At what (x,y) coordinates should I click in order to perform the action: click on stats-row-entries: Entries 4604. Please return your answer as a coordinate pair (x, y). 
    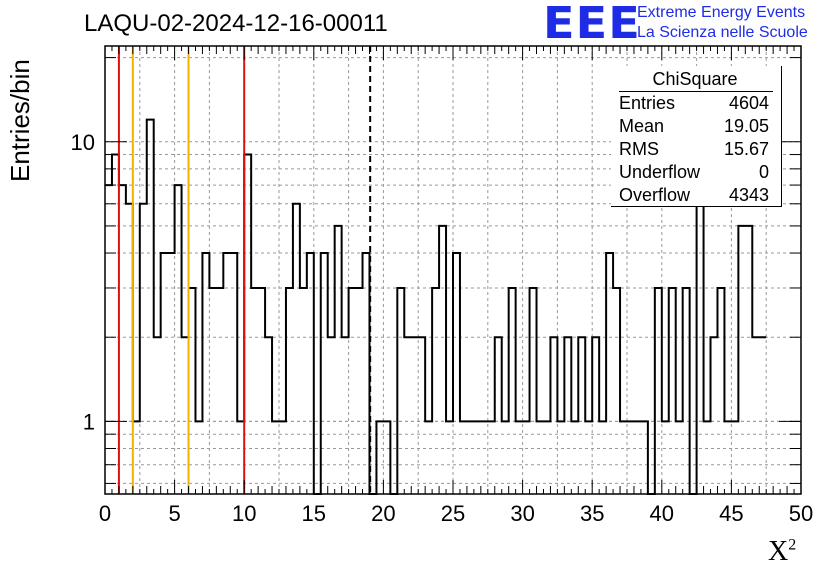
    Looking at the image, I should click on (694, 104).